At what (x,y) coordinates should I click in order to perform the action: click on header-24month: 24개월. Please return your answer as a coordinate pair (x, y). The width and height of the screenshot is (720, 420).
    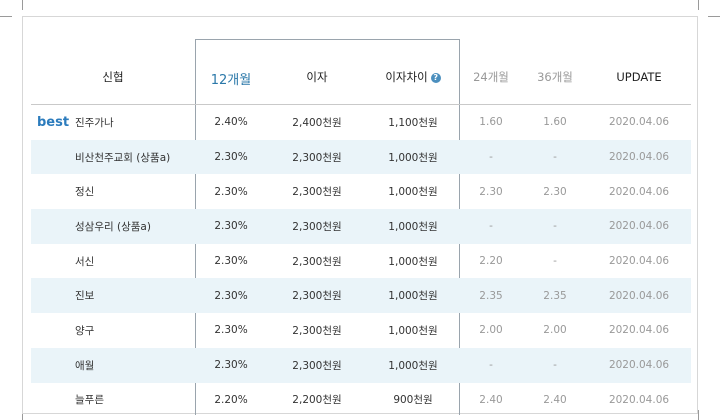
    Looking at the image, I should click on (491, 77).